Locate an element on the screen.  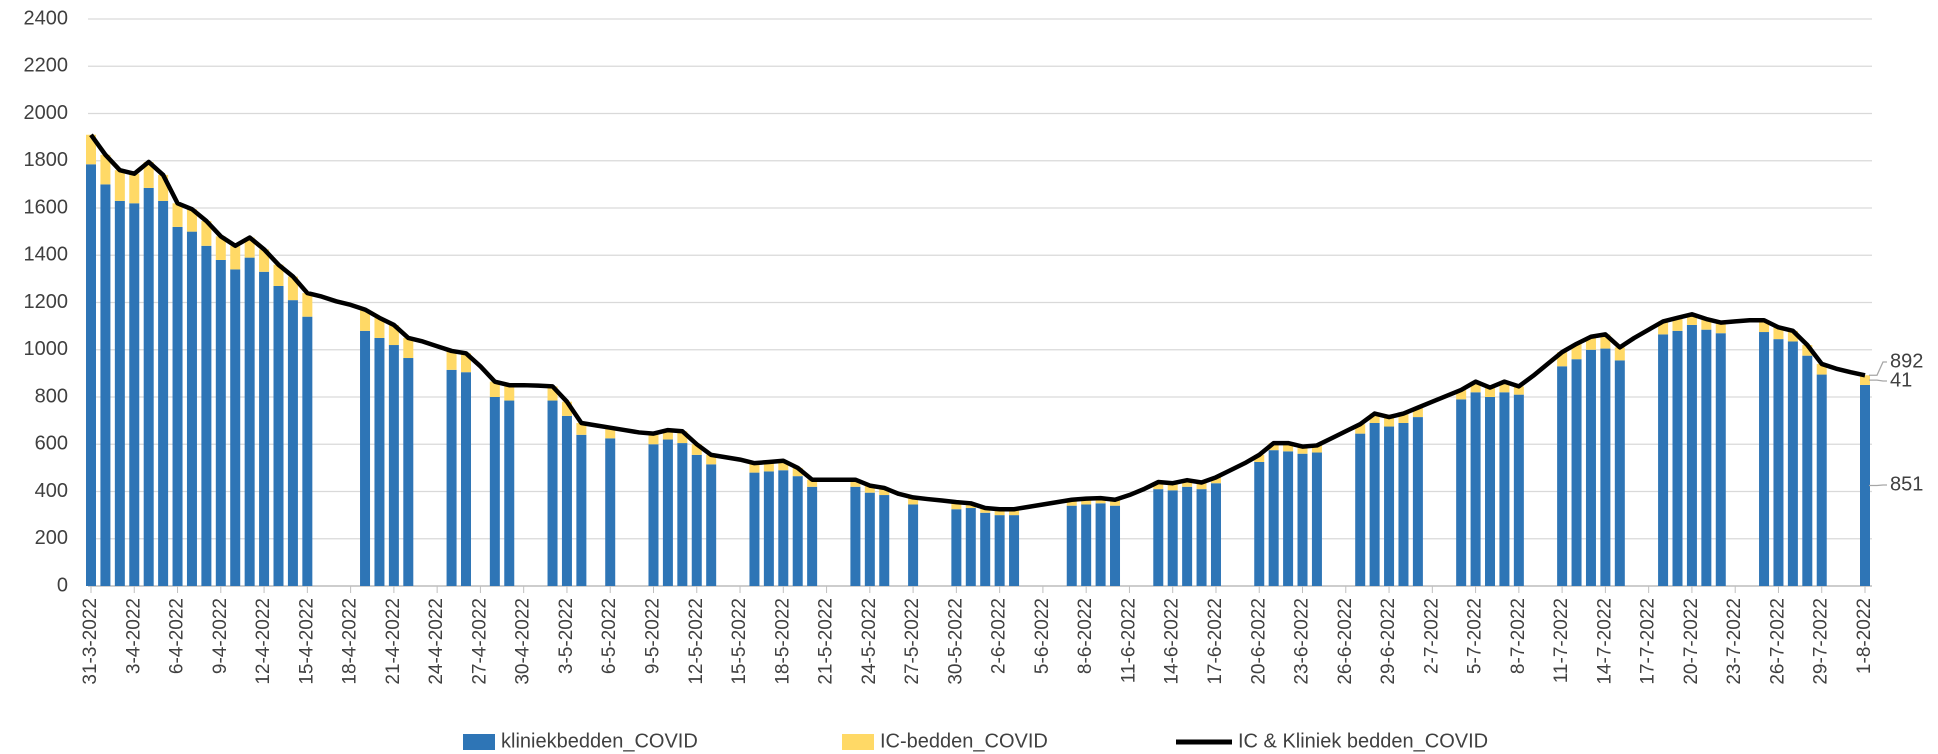
x-tick-label: 27-5-2022 is located at coordinates (912, 641).